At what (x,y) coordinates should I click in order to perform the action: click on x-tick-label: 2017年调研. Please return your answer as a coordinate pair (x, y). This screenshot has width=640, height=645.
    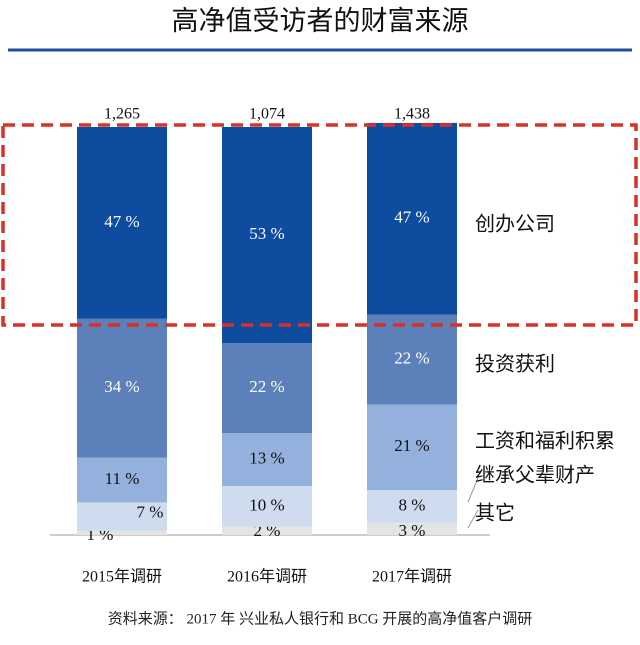
    Looking at the image, I should click on (412, 577).